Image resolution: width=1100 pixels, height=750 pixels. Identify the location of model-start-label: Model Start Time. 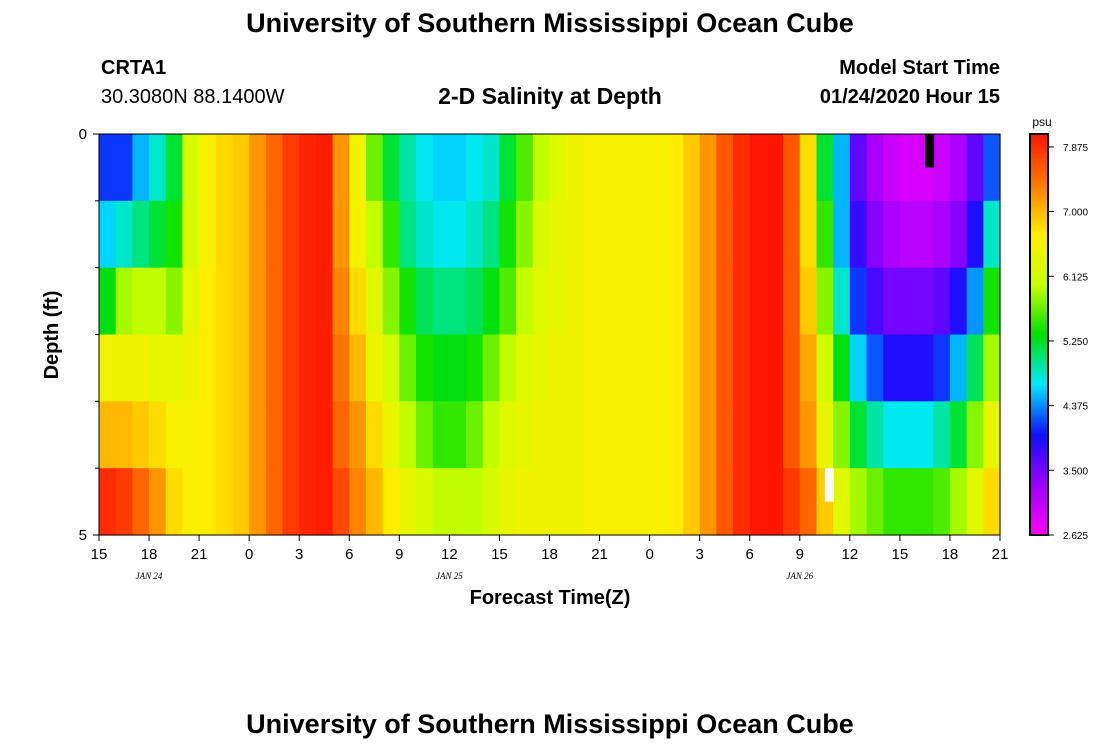
(919, 68).